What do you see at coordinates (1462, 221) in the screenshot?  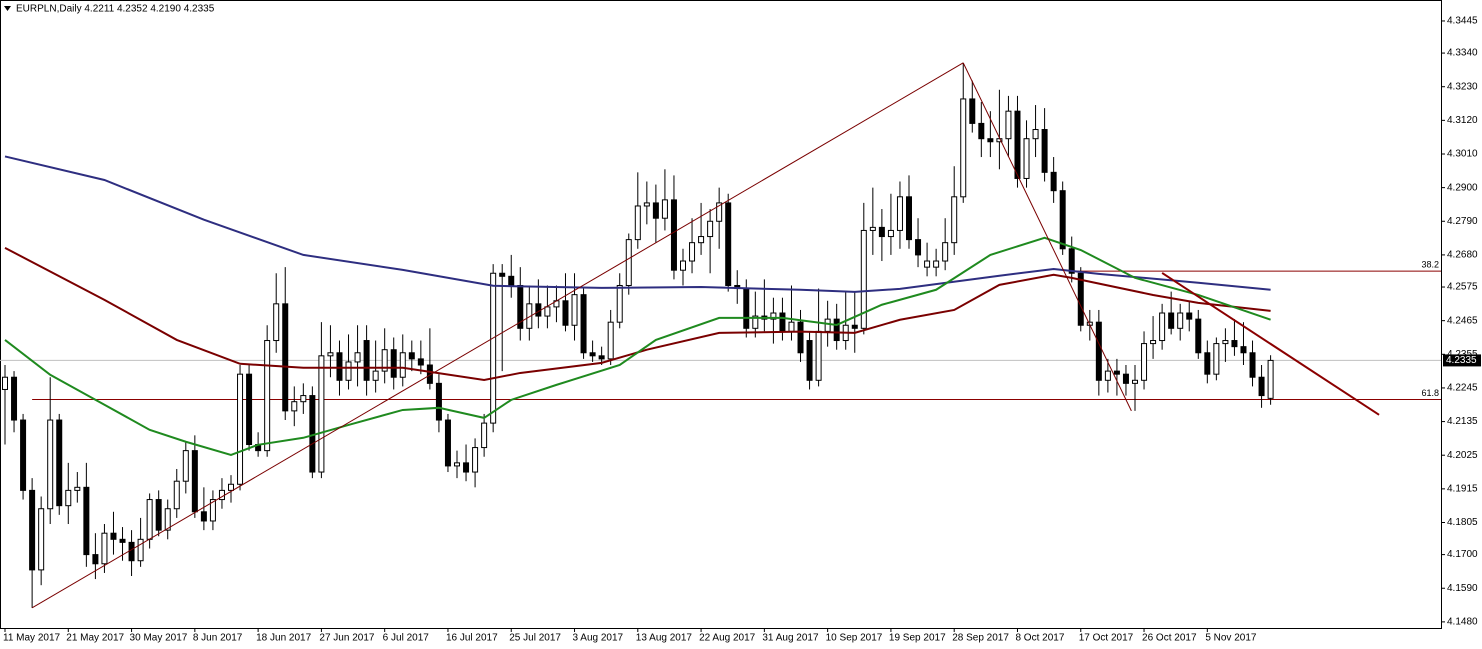 I see `y-tick-label: 4.2790` at bounding box center [1462, 221].